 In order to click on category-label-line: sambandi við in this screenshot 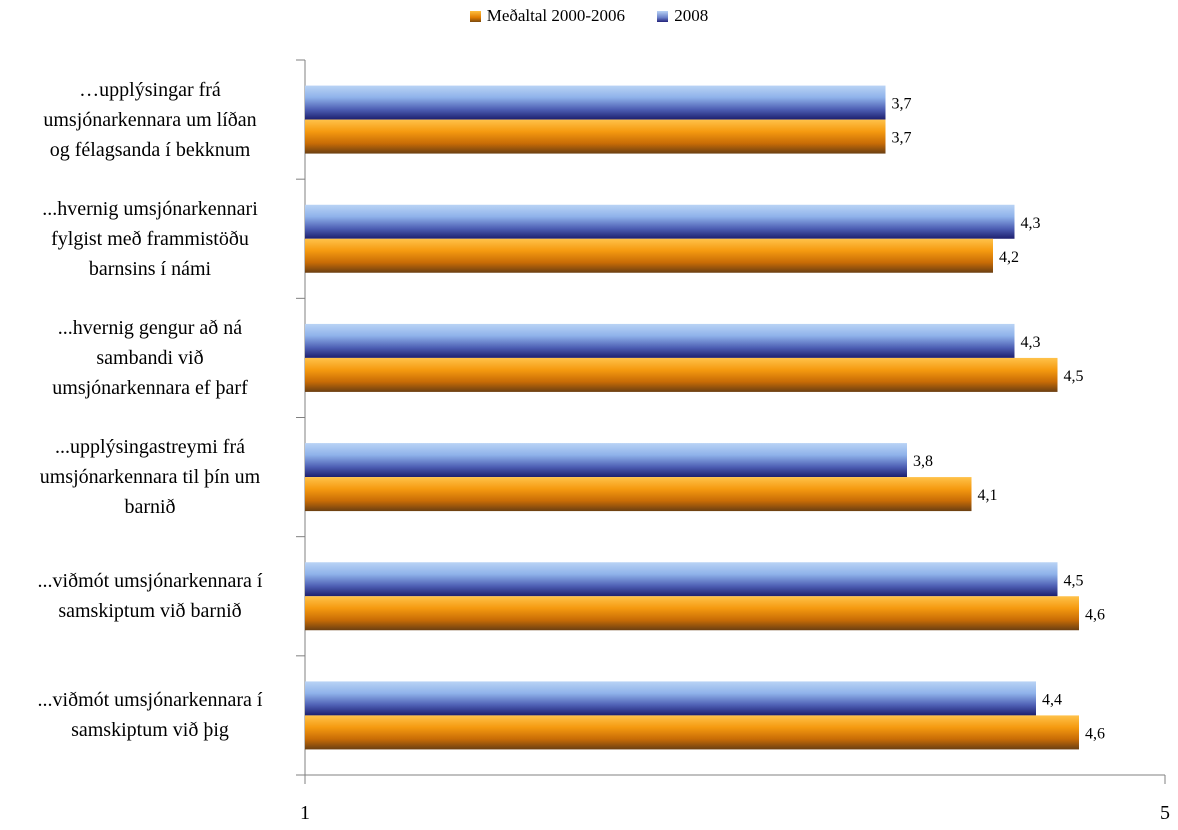, I will do `click(150, 357)`.